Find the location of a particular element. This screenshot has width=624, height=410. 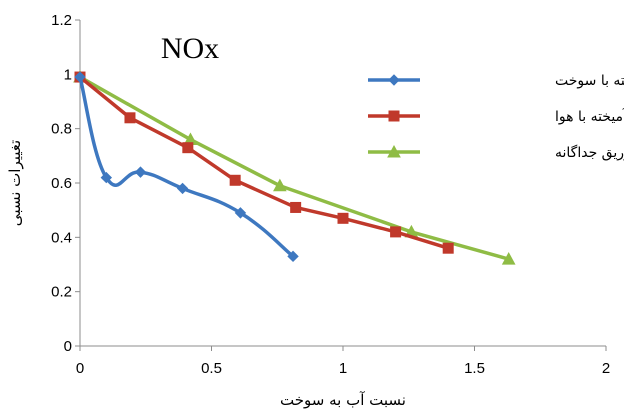

y-tick-label: 0.2 is located at coordinates (61, 292).